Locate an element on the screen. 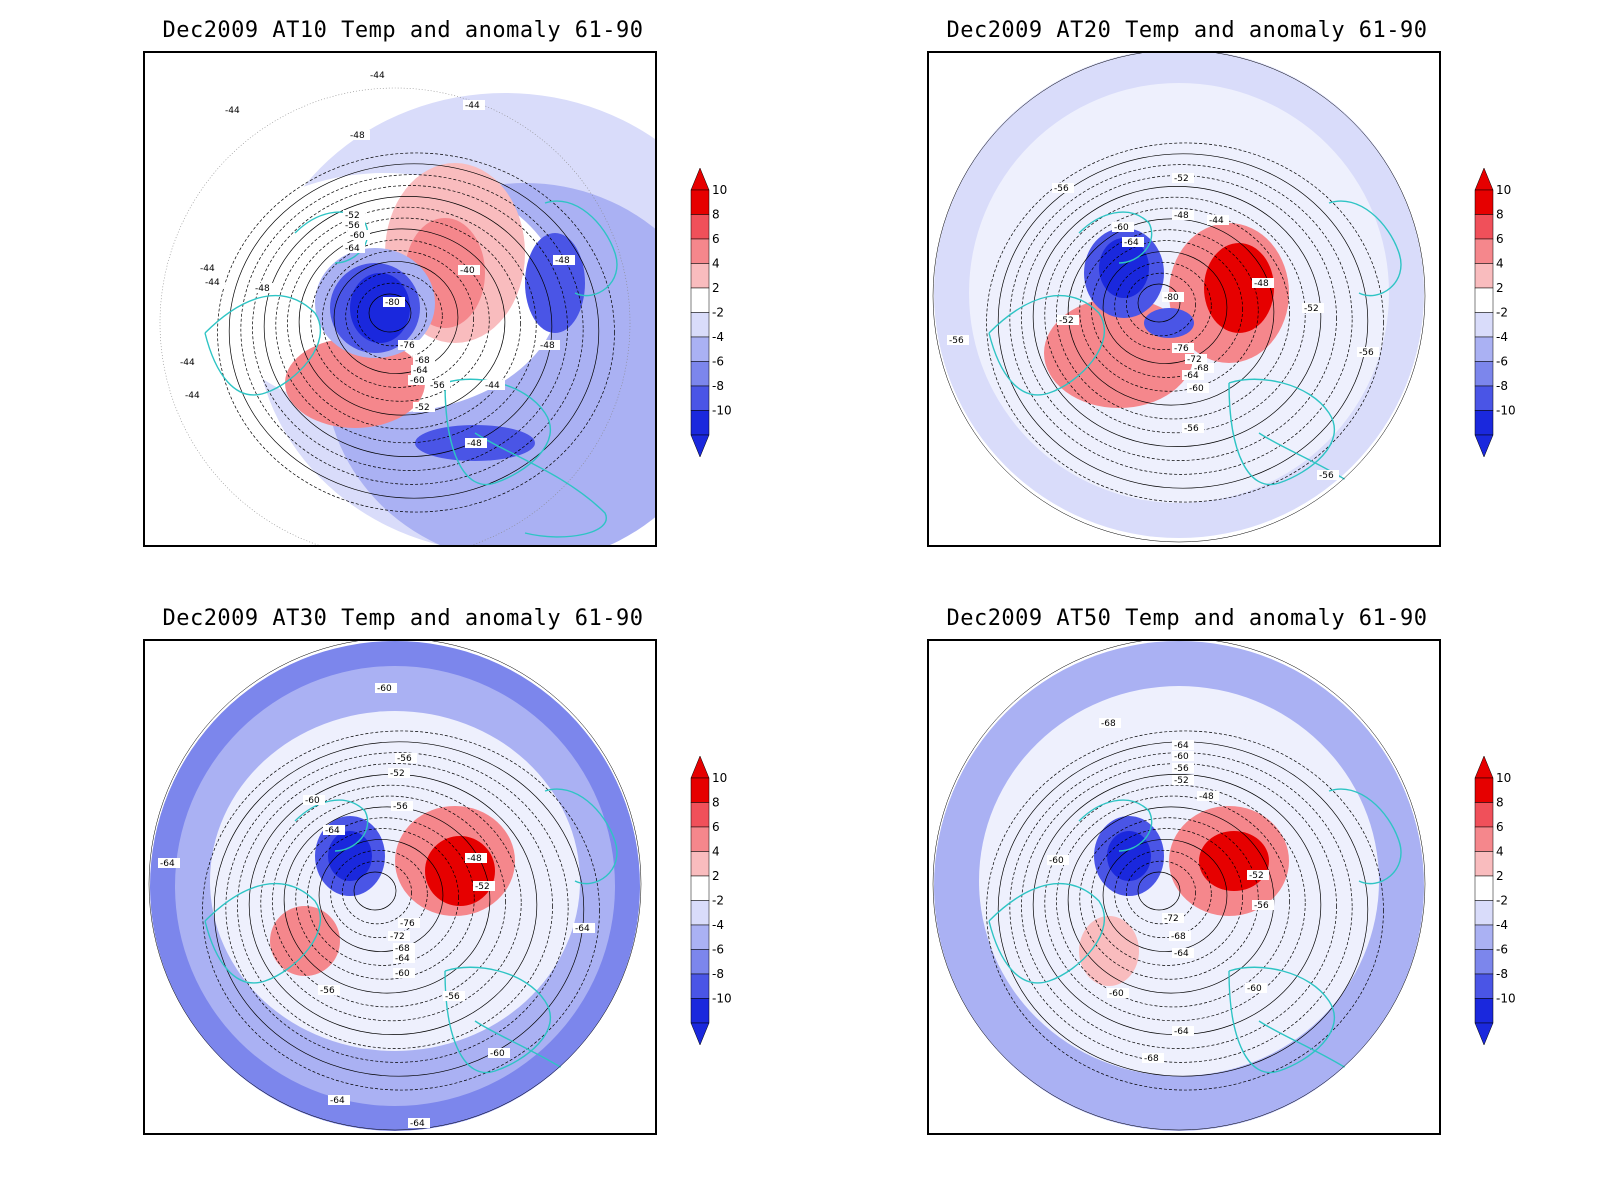 This screenshot has width=1600, height=1200. contour-label: -48 is located at coordinates (359, 135).